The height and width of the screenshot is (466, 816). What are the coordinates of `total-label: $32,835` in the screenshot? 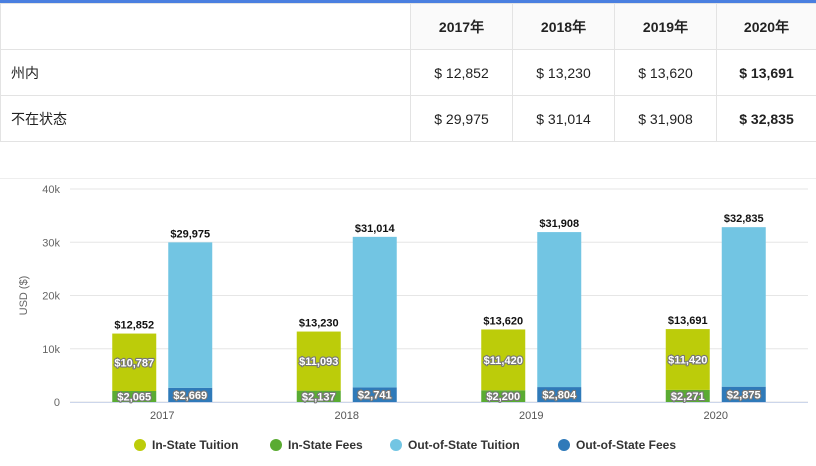 It's located at (744, 219).